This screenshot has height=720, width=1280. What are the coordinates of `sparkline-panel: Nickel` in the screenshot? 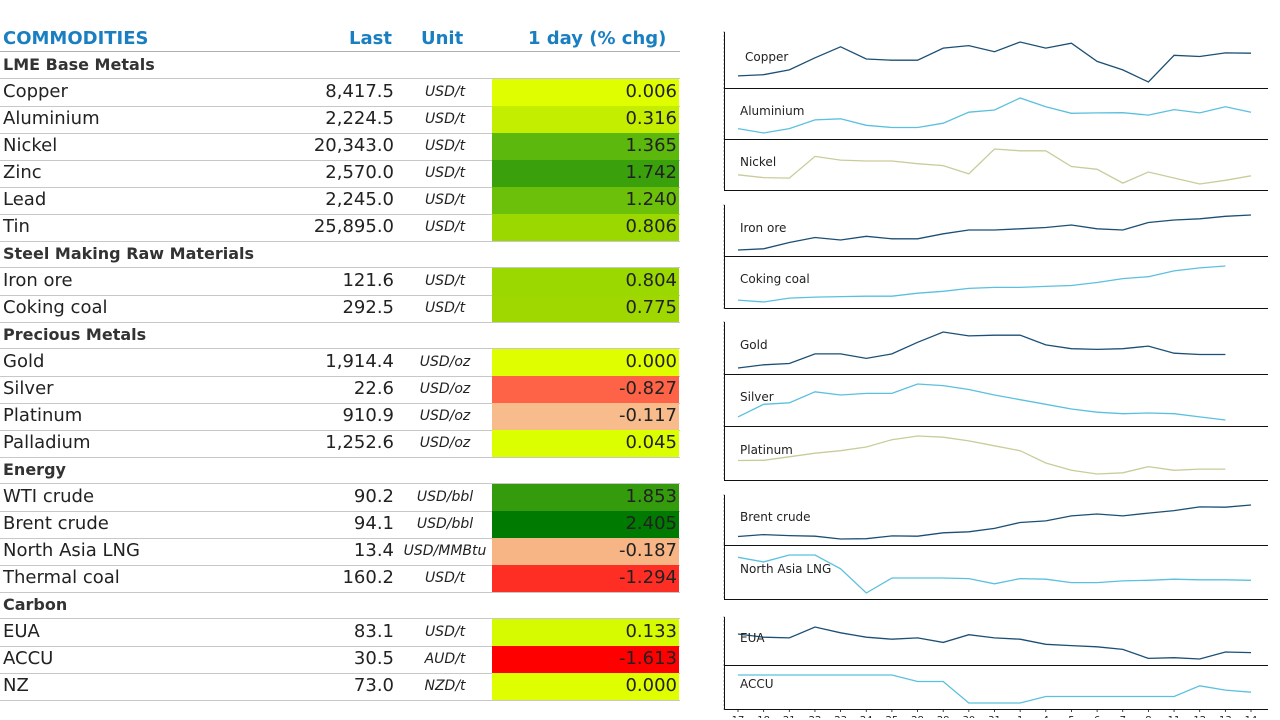 It's located at (995, 164).